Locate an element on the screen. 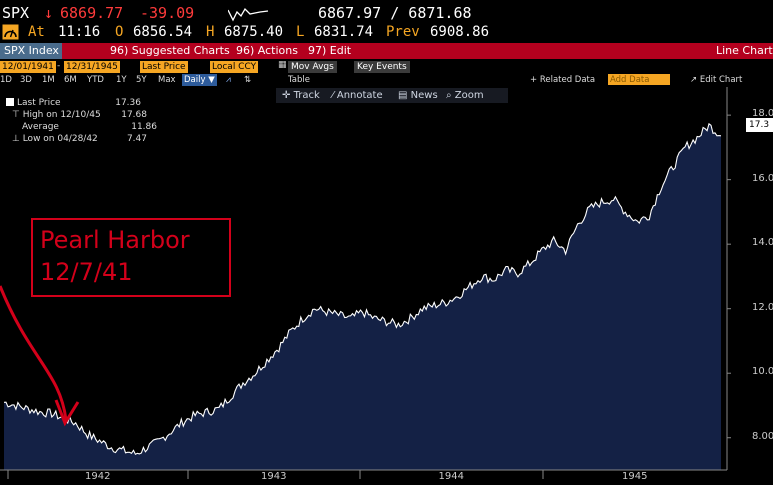 The width and height of the screenshot is (773, 485). x-tick-label: 1944 is located at coordinates (451, 476).